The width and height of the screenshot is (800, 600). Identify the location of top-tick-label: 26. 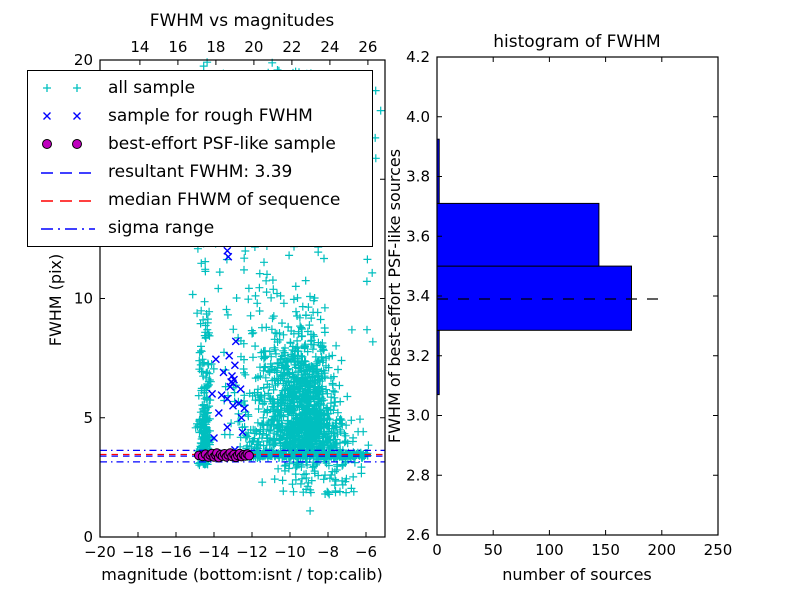
(367, 47).